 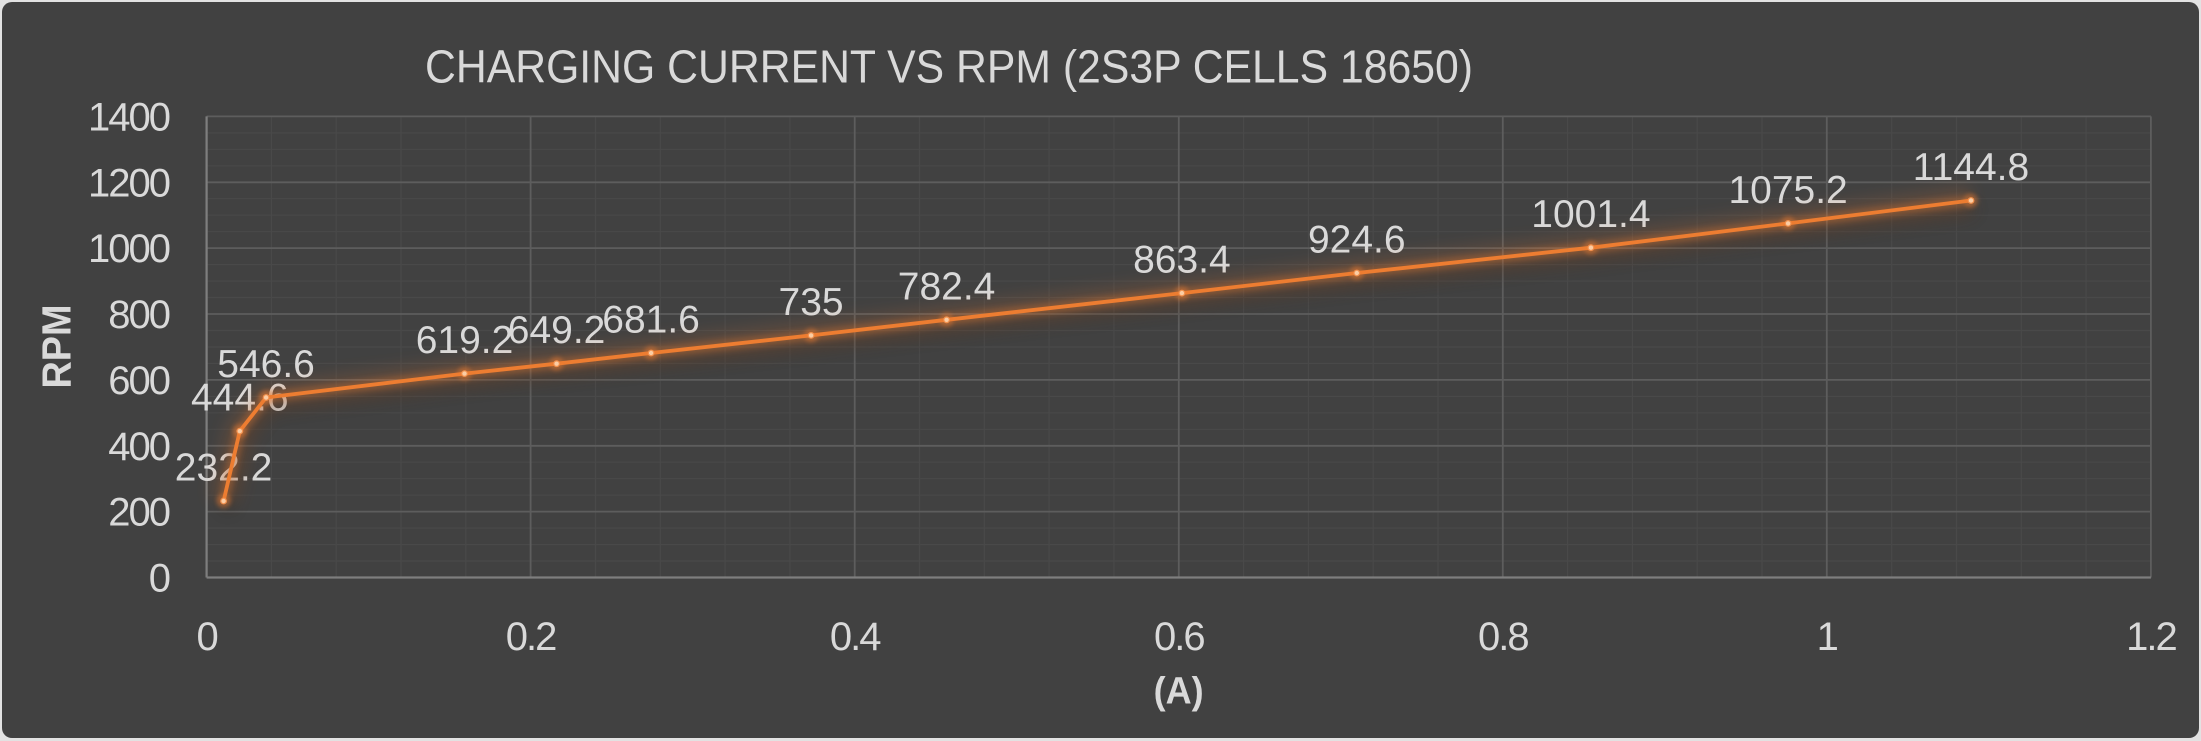 What do you see at coordinates (811, 302) in the screenshot?
I see `svg-text: 735` at bounding box center [811, 302].